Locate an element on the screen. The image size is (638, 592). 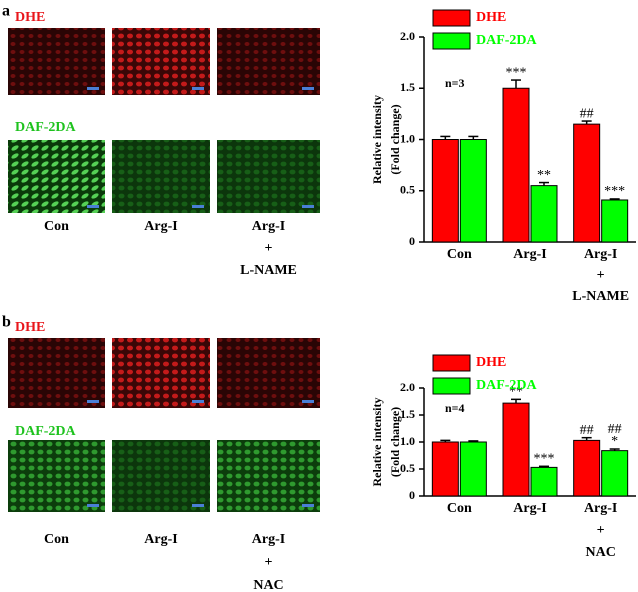
note: n=4 is located at coordinates (455, 408).